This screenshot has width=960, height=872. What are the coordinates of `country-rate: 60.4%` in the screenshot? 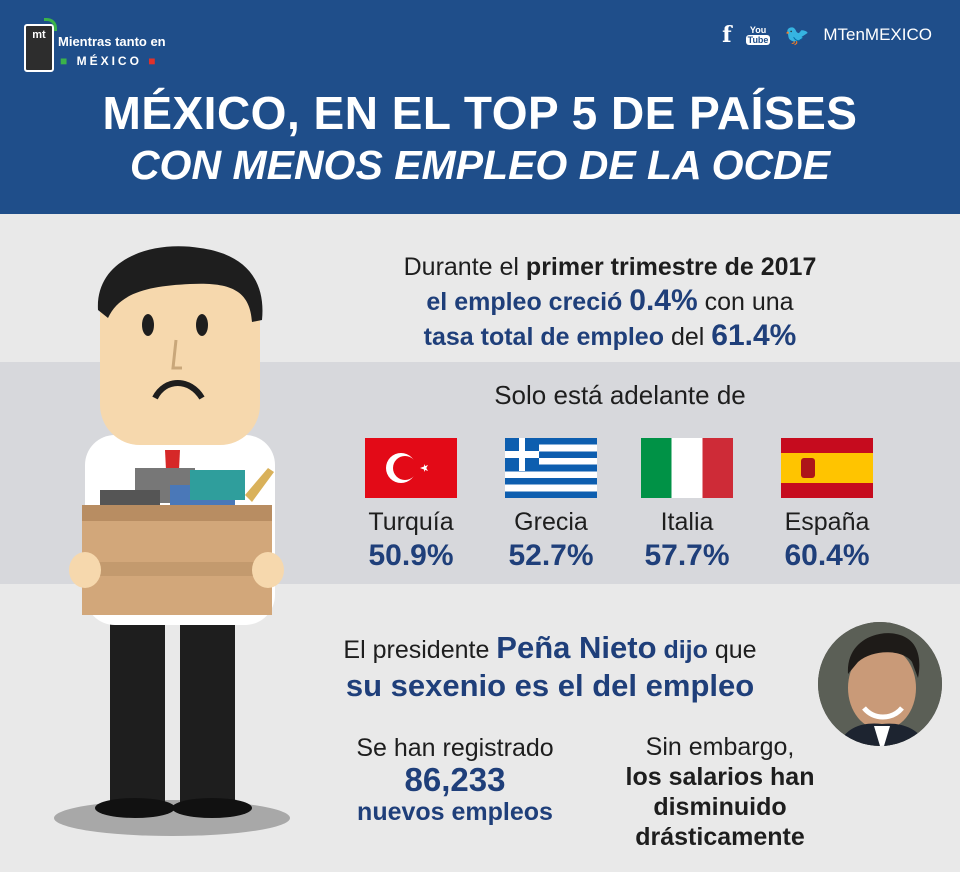 It's located at (827, 555).